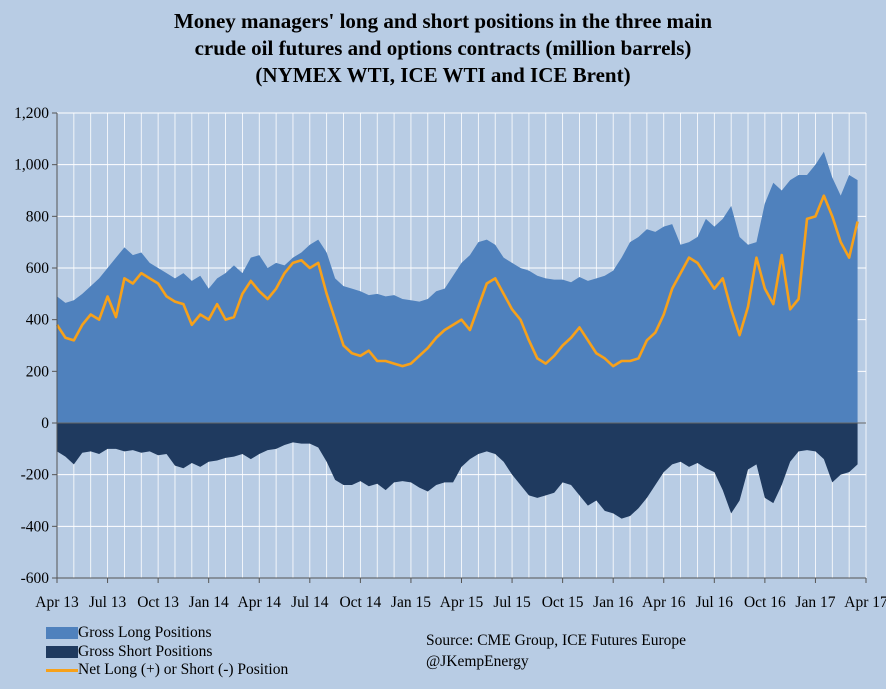 The width and height of the screenshot is (886, 689). Describe the element at coordinates (563, 602) in the screenshot. I see `x-tick-label: Oct 15` at that location.